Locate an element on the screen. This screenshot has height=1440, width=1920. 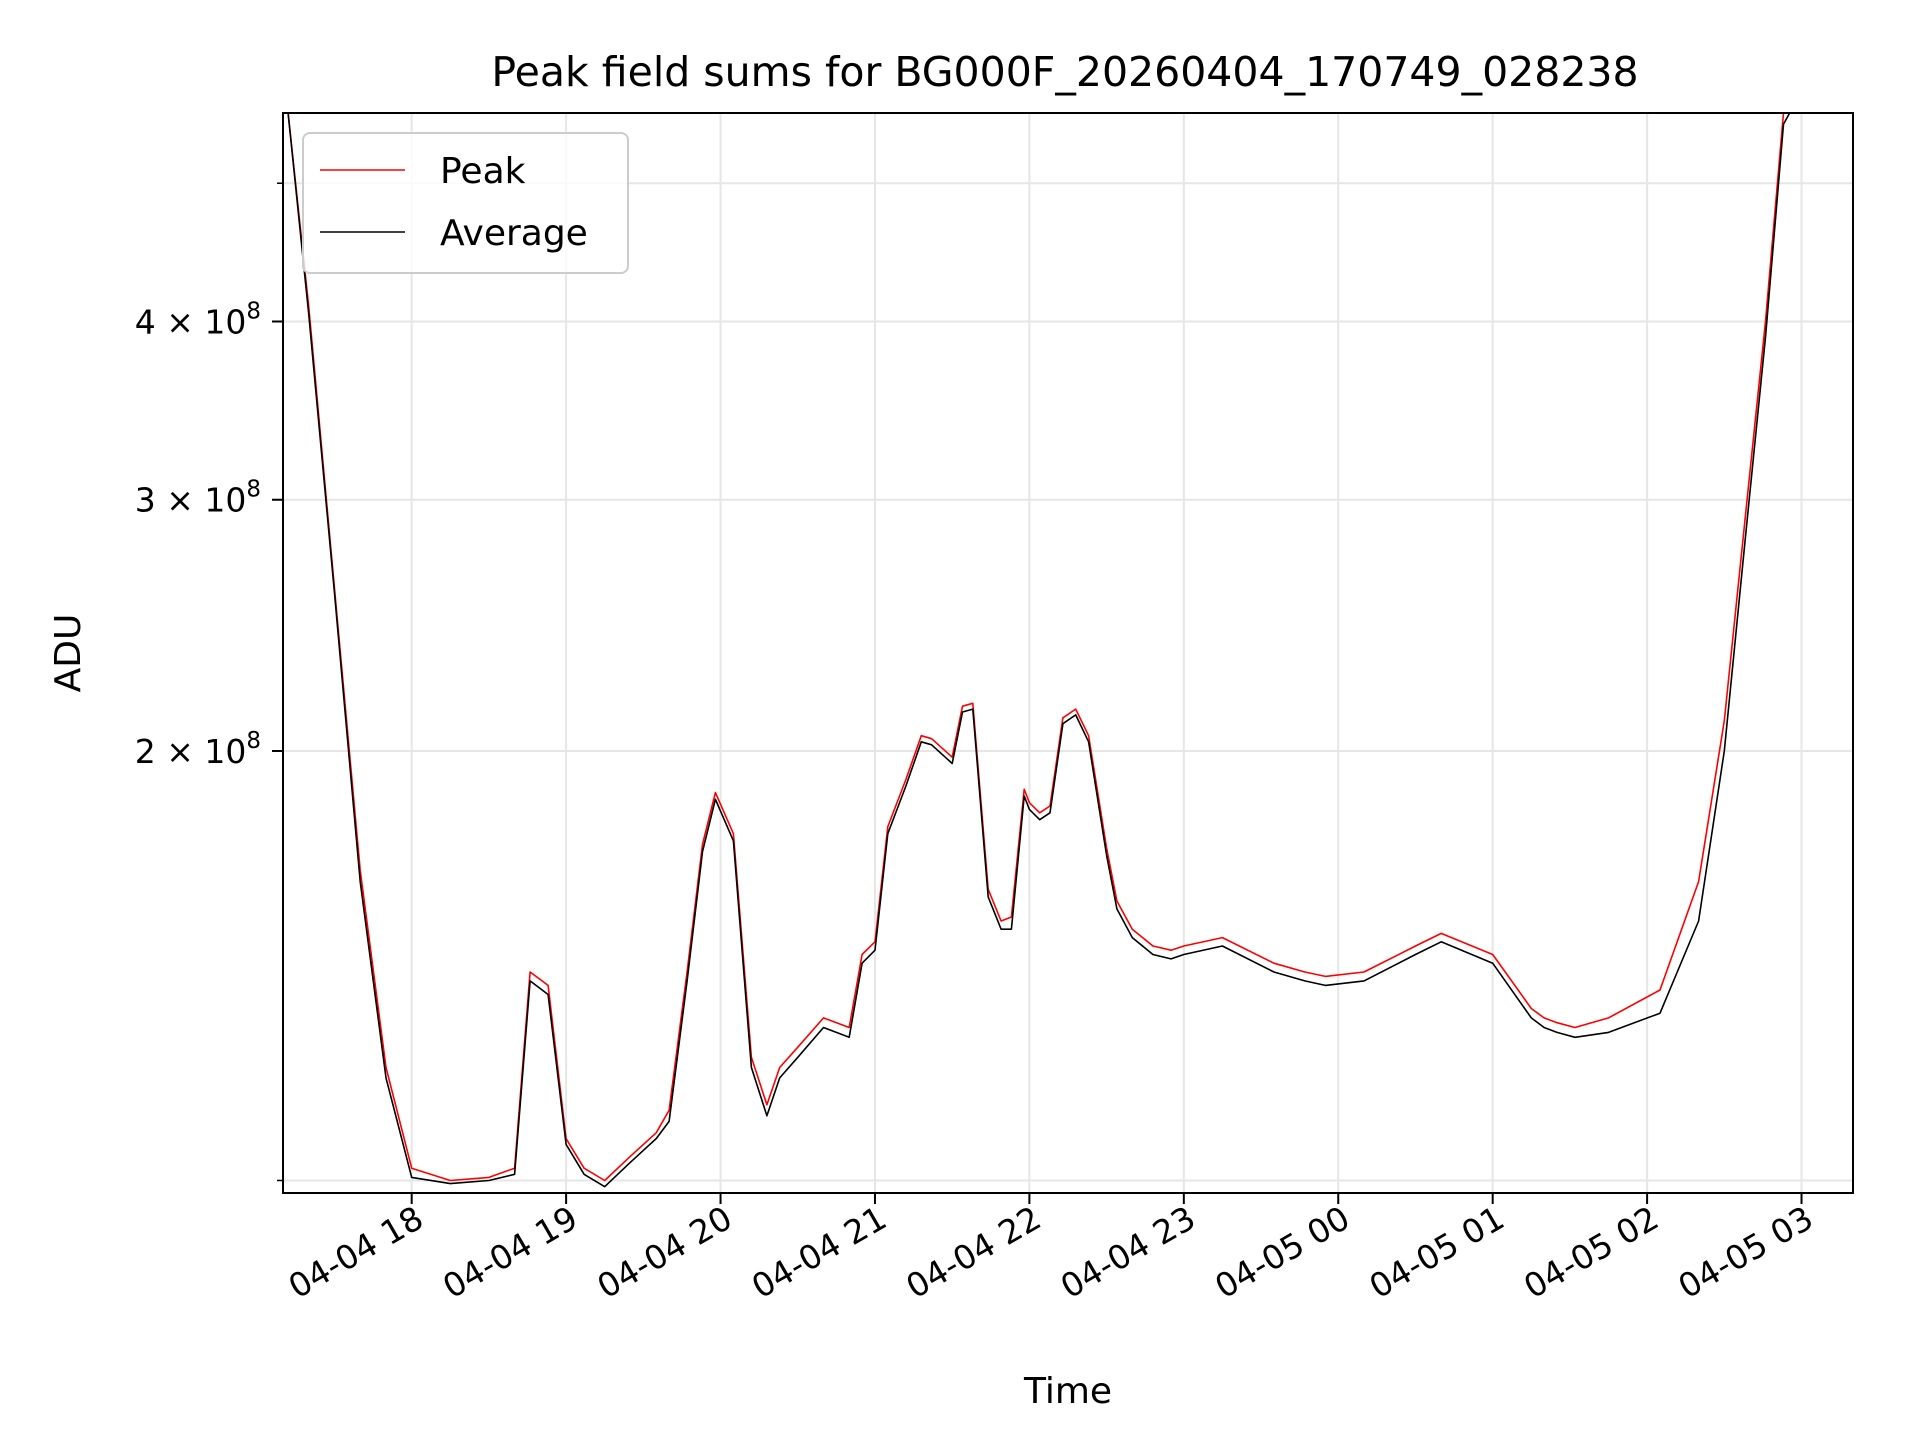
y-axis: 2 × 108 3 × 108 4 × 108 is located at coordinates (209, 682).